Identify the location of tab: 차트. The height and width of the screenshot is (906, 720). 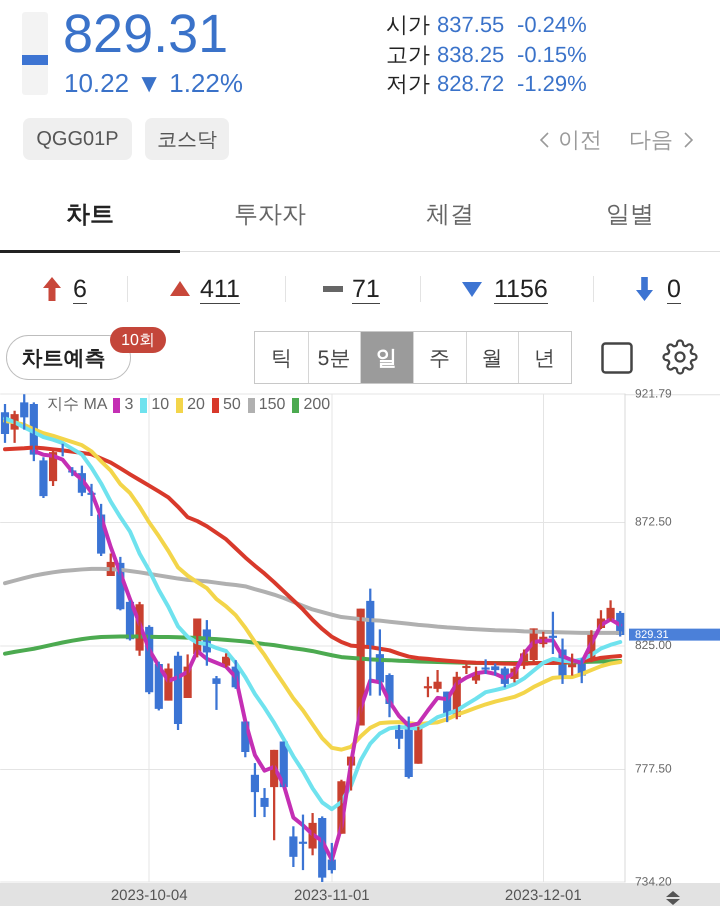
(90, 214).